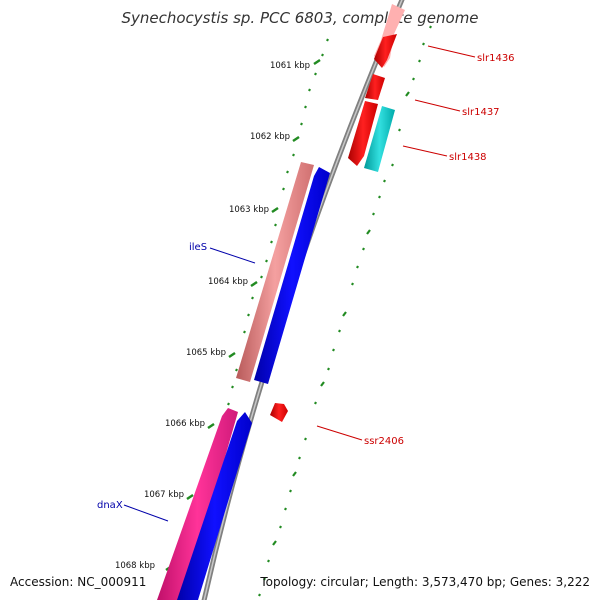 This screenshot has width=600, height=600. What do you see at coordinates (384, 441) in the screenshot?
I see `label-ssr2406: ssr2406` at bounding box center [384, 441].